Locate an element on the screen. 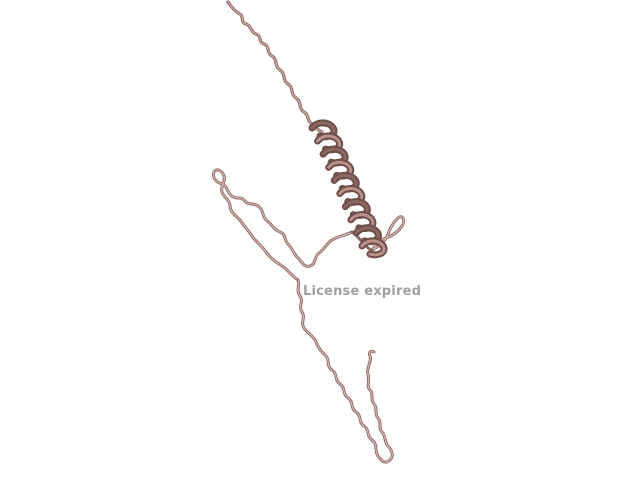 This screenshot has height=480, width=640. coil-upper-tail is located at coordinates (275, 67).